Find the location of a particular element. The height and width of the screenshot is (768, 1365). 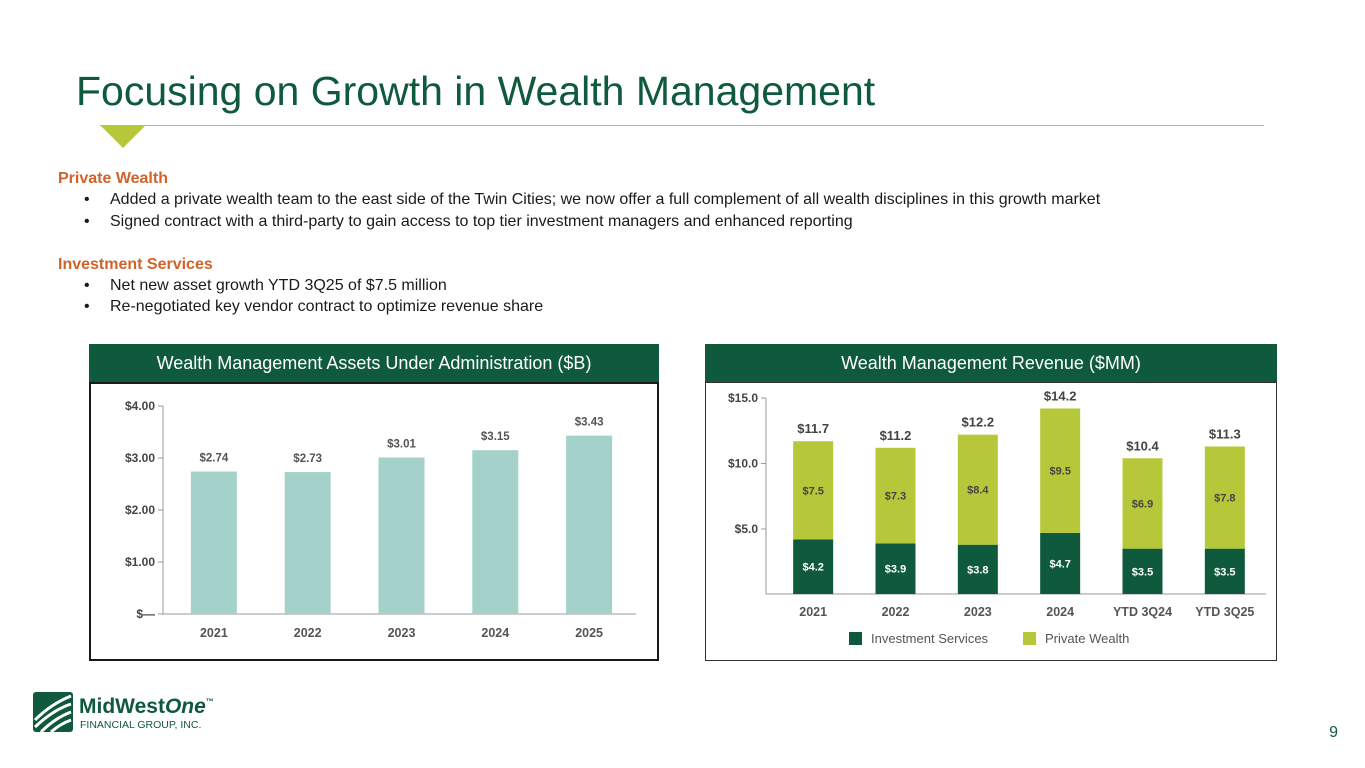

bar-total-label: $11.2 is located at coordinates (896, 435).